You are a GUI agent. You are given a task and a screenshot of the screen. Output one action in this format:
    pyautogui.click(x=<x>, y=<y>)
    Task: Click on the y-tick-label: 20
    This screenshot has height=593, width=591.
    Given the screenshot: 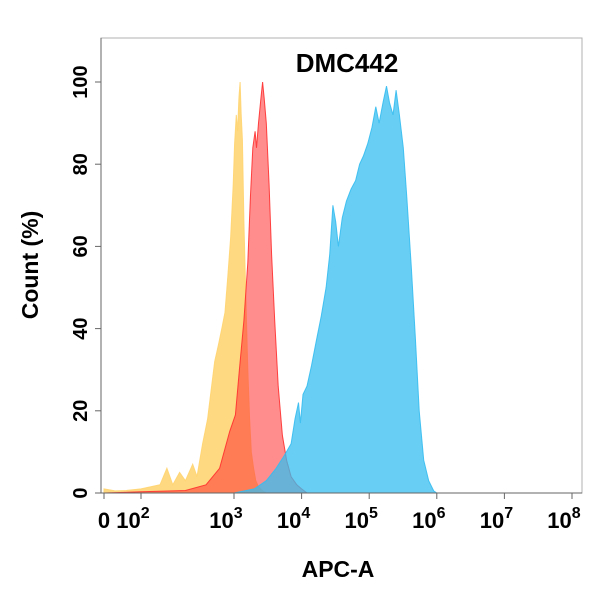 What is the action you would take?
    pyautogui.click(x=81, y=411)
    